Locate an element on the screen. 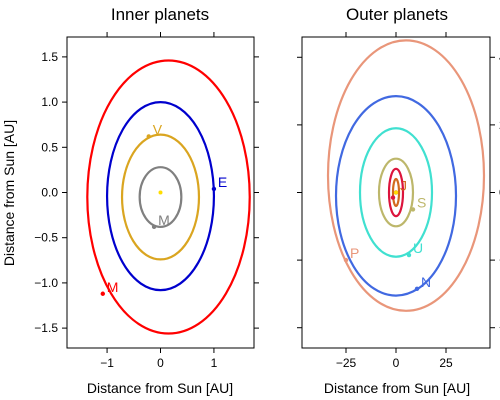 Image resolution: width=500 pixels, height=400 pixels. outer-sun-marker is located at coordinates (396, 192).